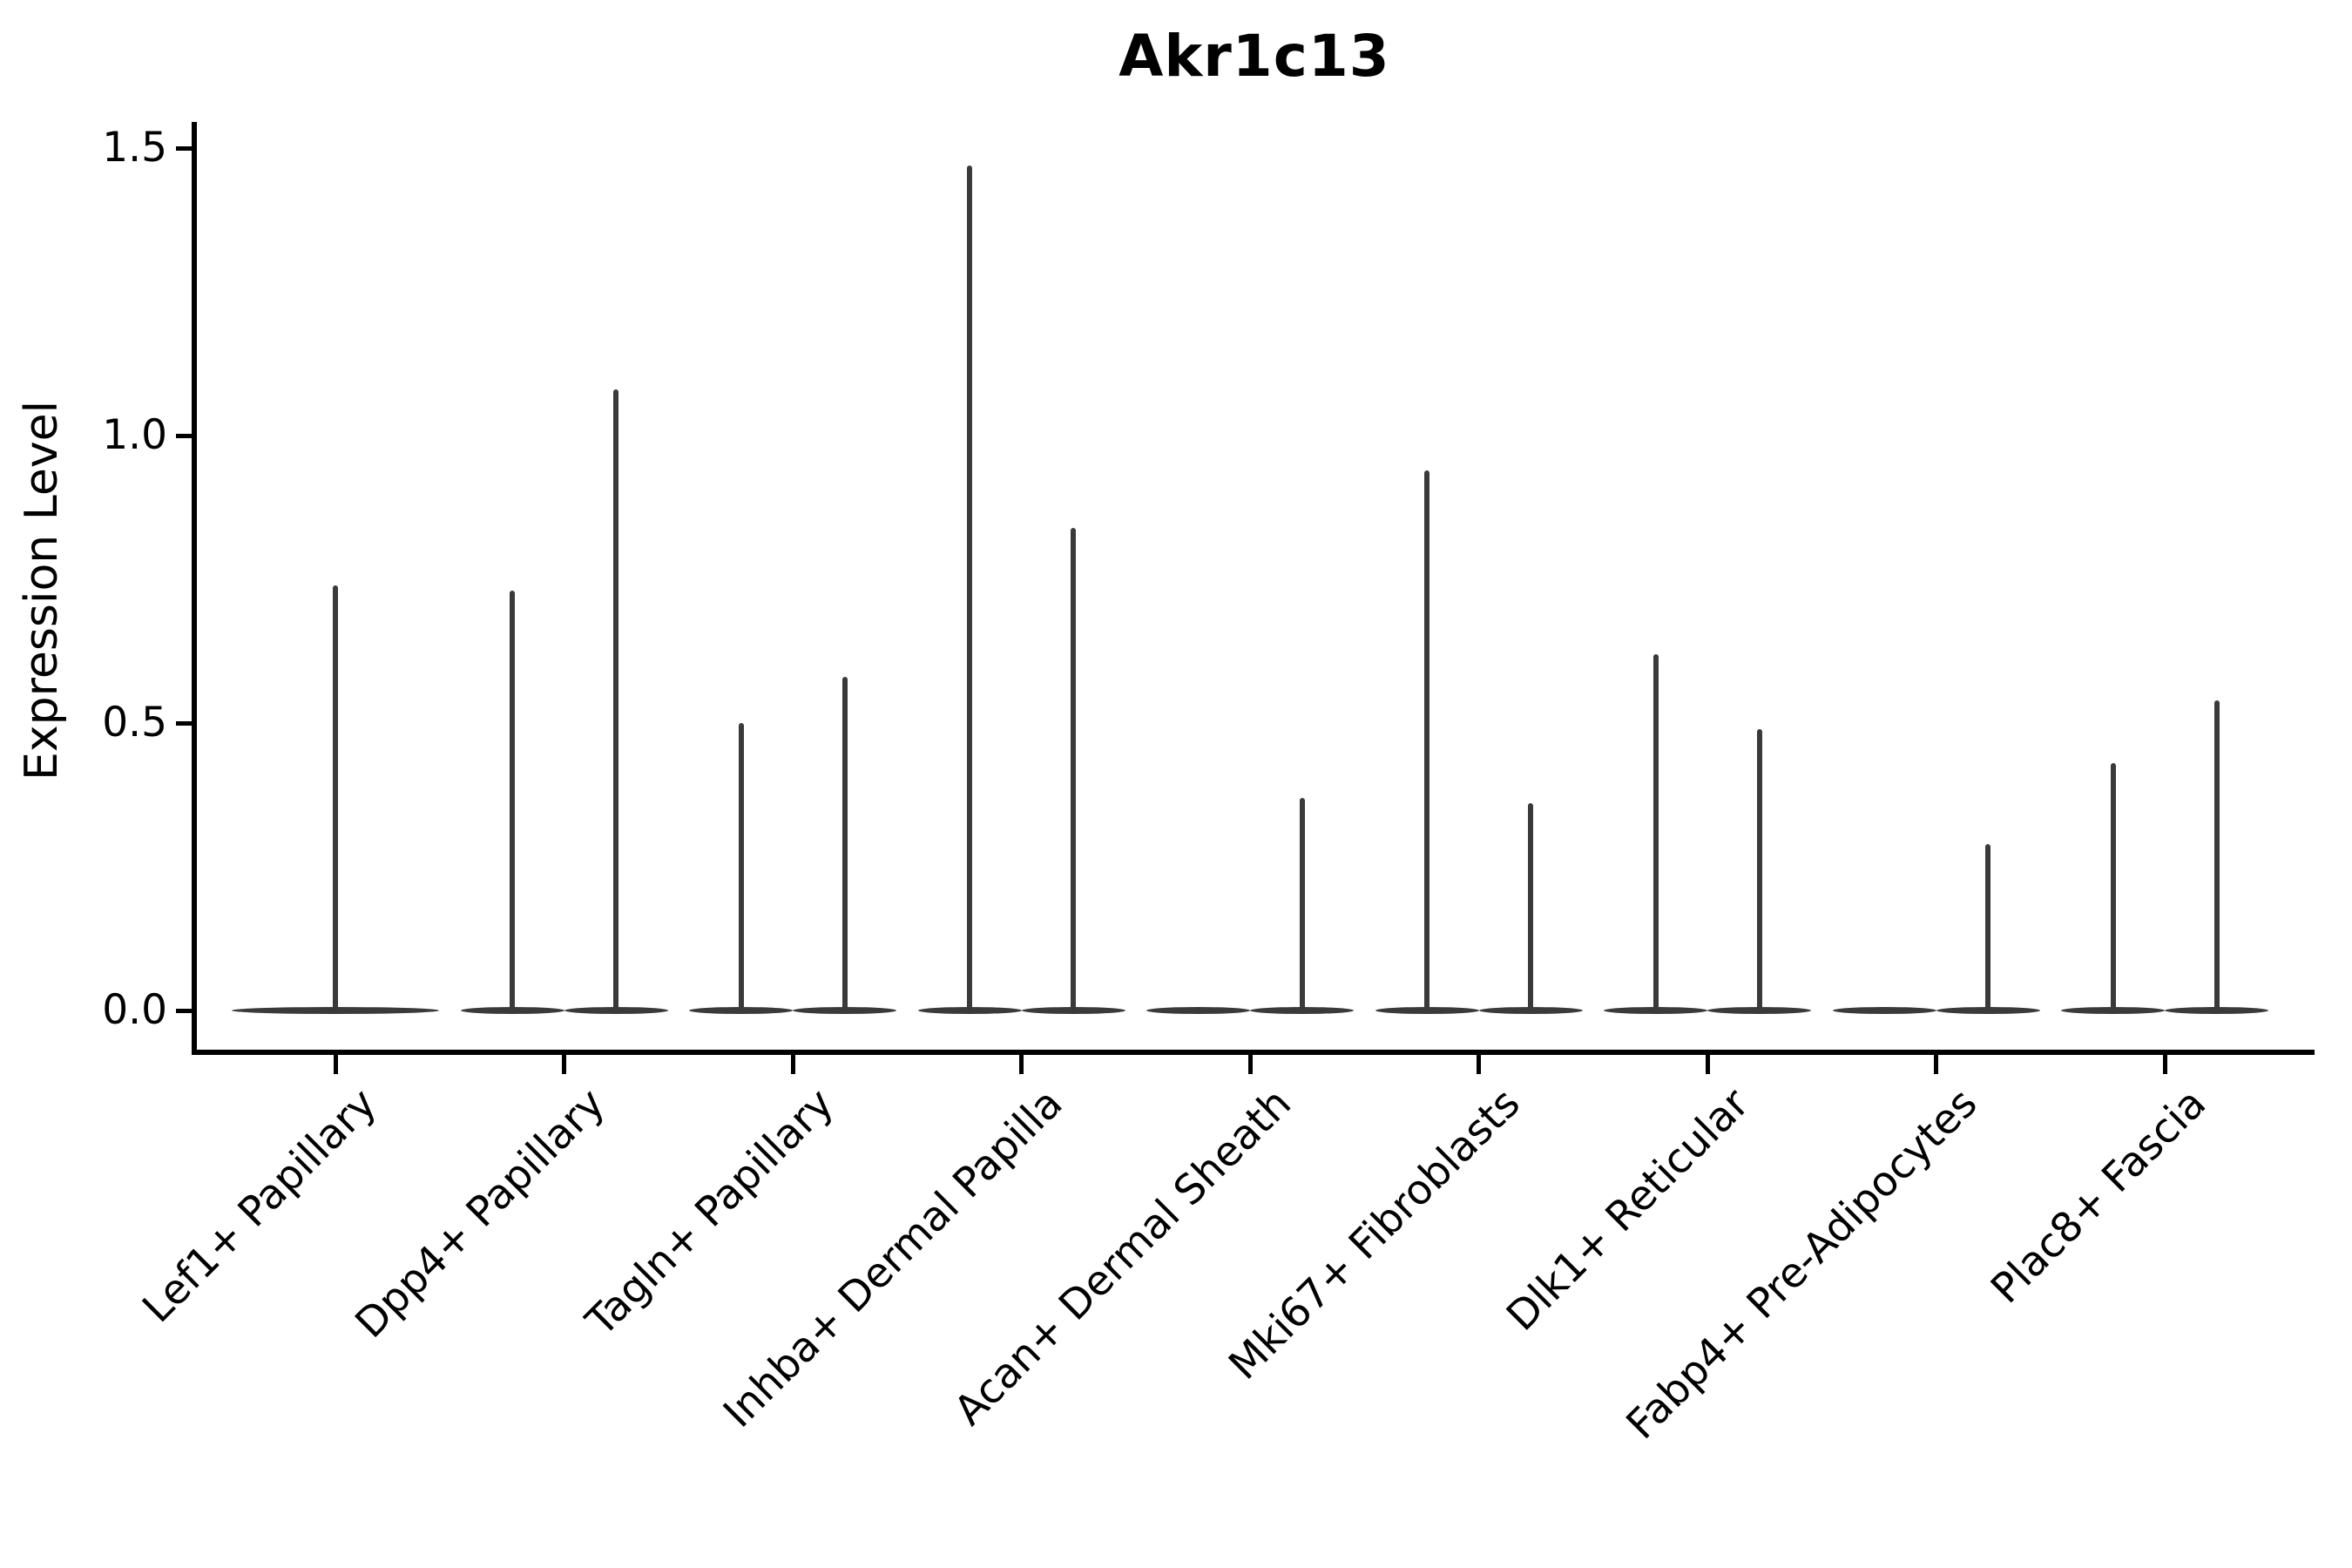 The width and height of the screenshot is (2352, 1568). I want to click on y-tick-label: 1.0, so click(134, 435).